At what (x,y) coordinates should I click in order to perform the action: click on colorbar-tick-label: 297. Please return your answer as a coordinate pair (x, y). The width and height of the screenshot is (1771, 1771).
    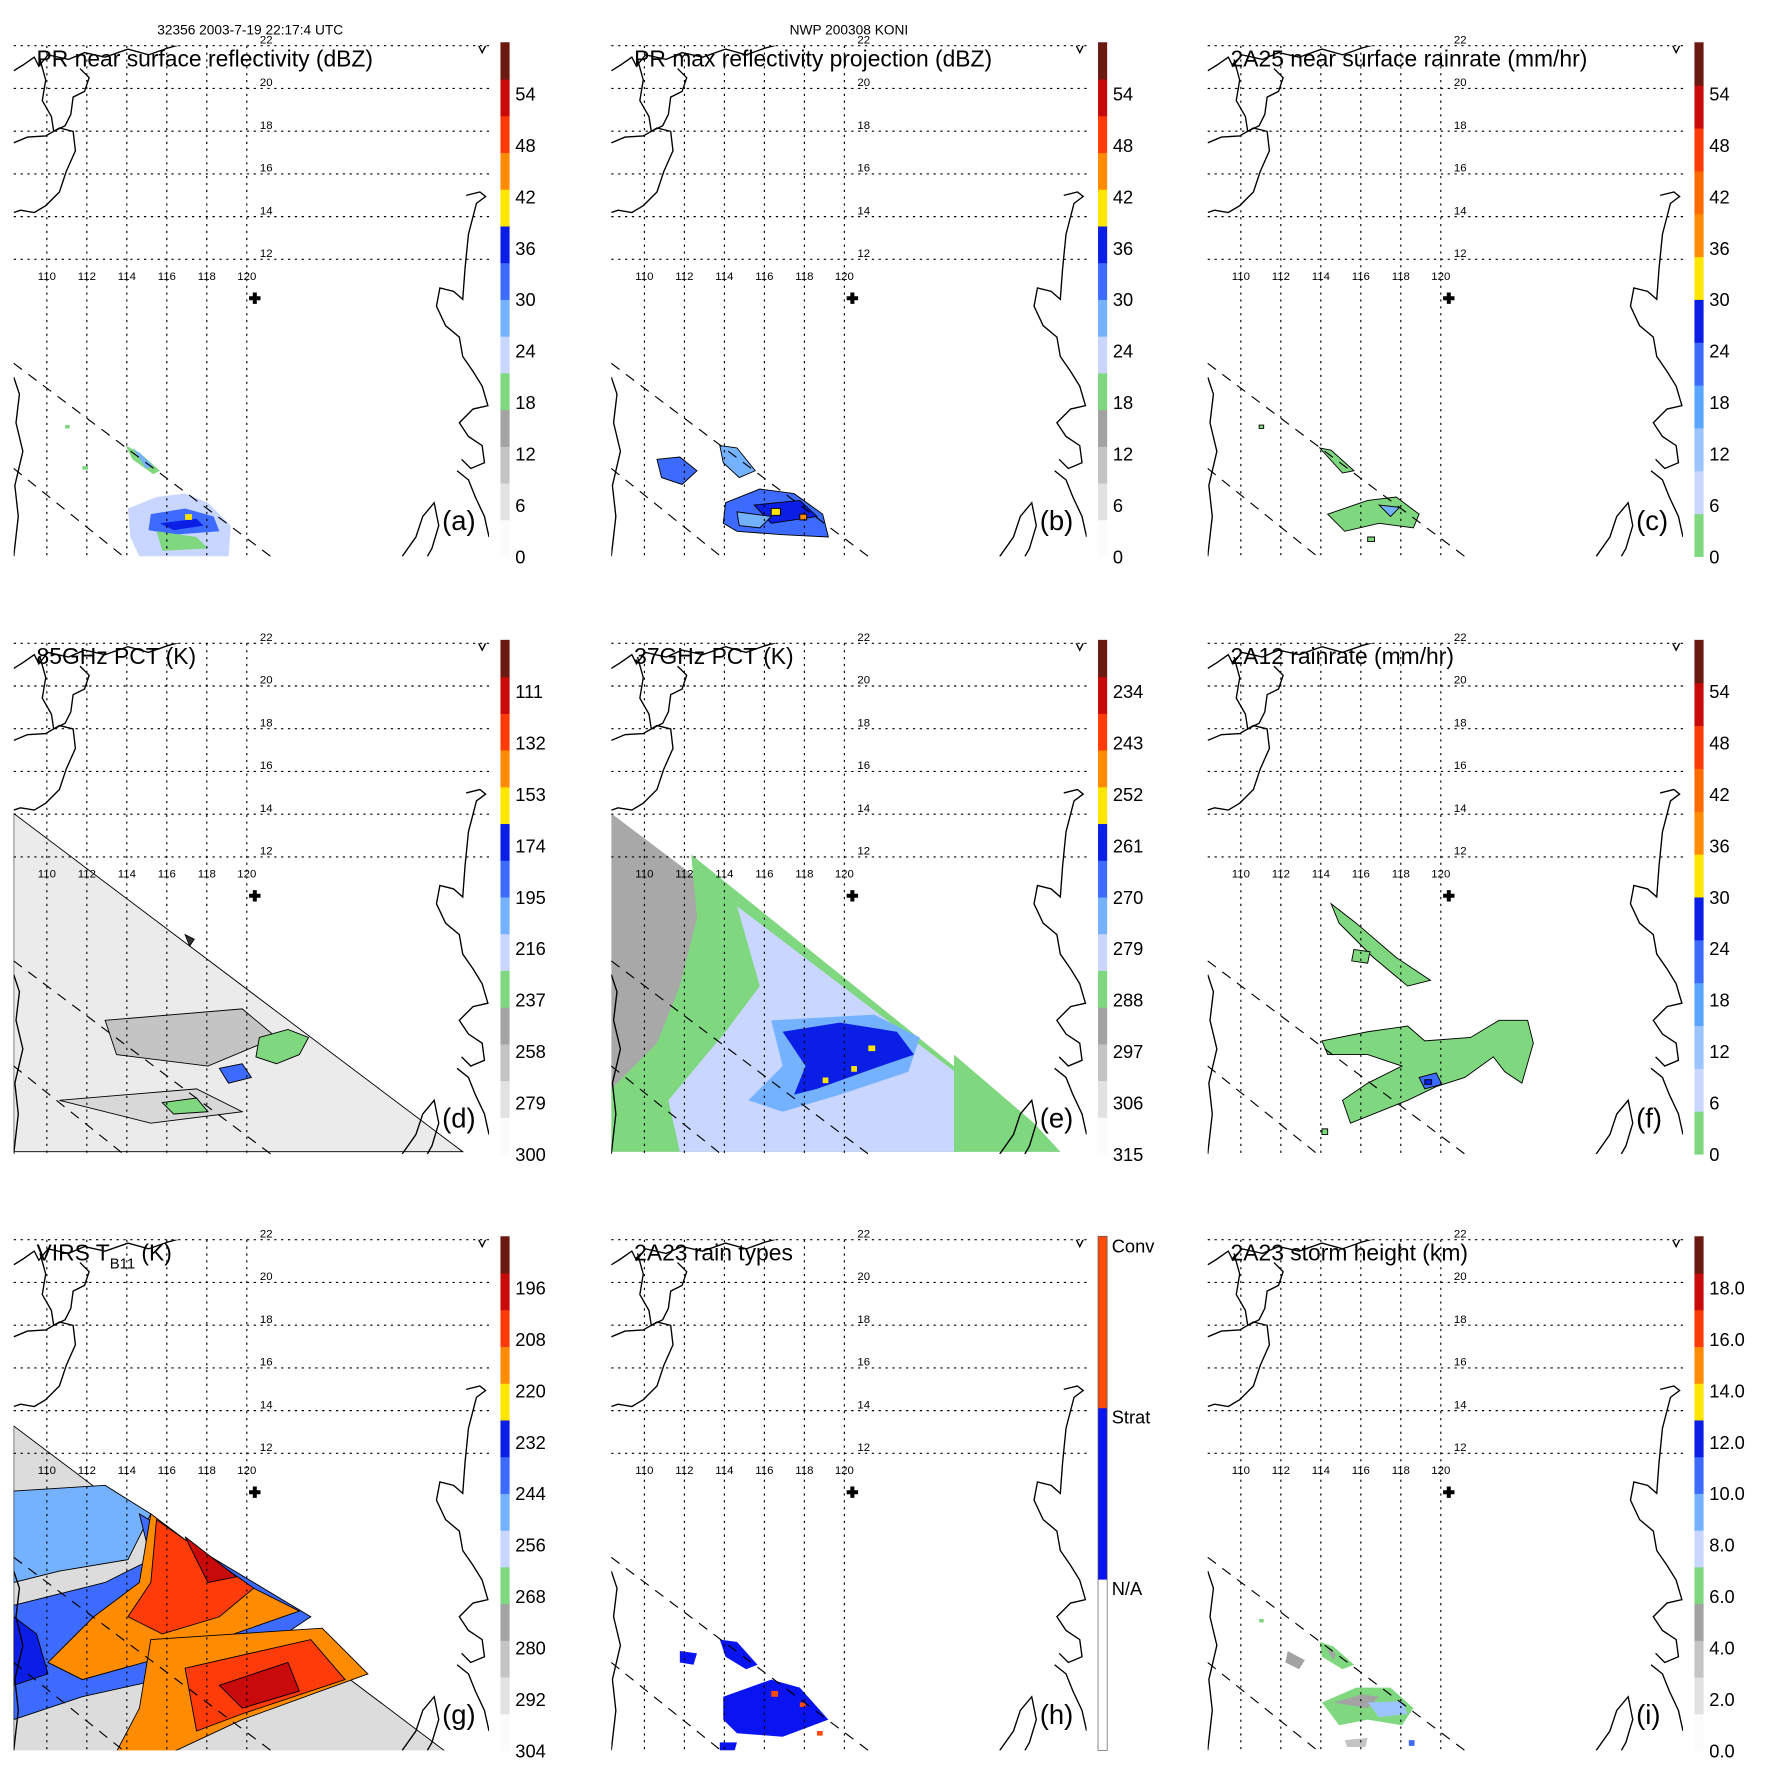
    Looking at the image, I should click on (1128, 1051).